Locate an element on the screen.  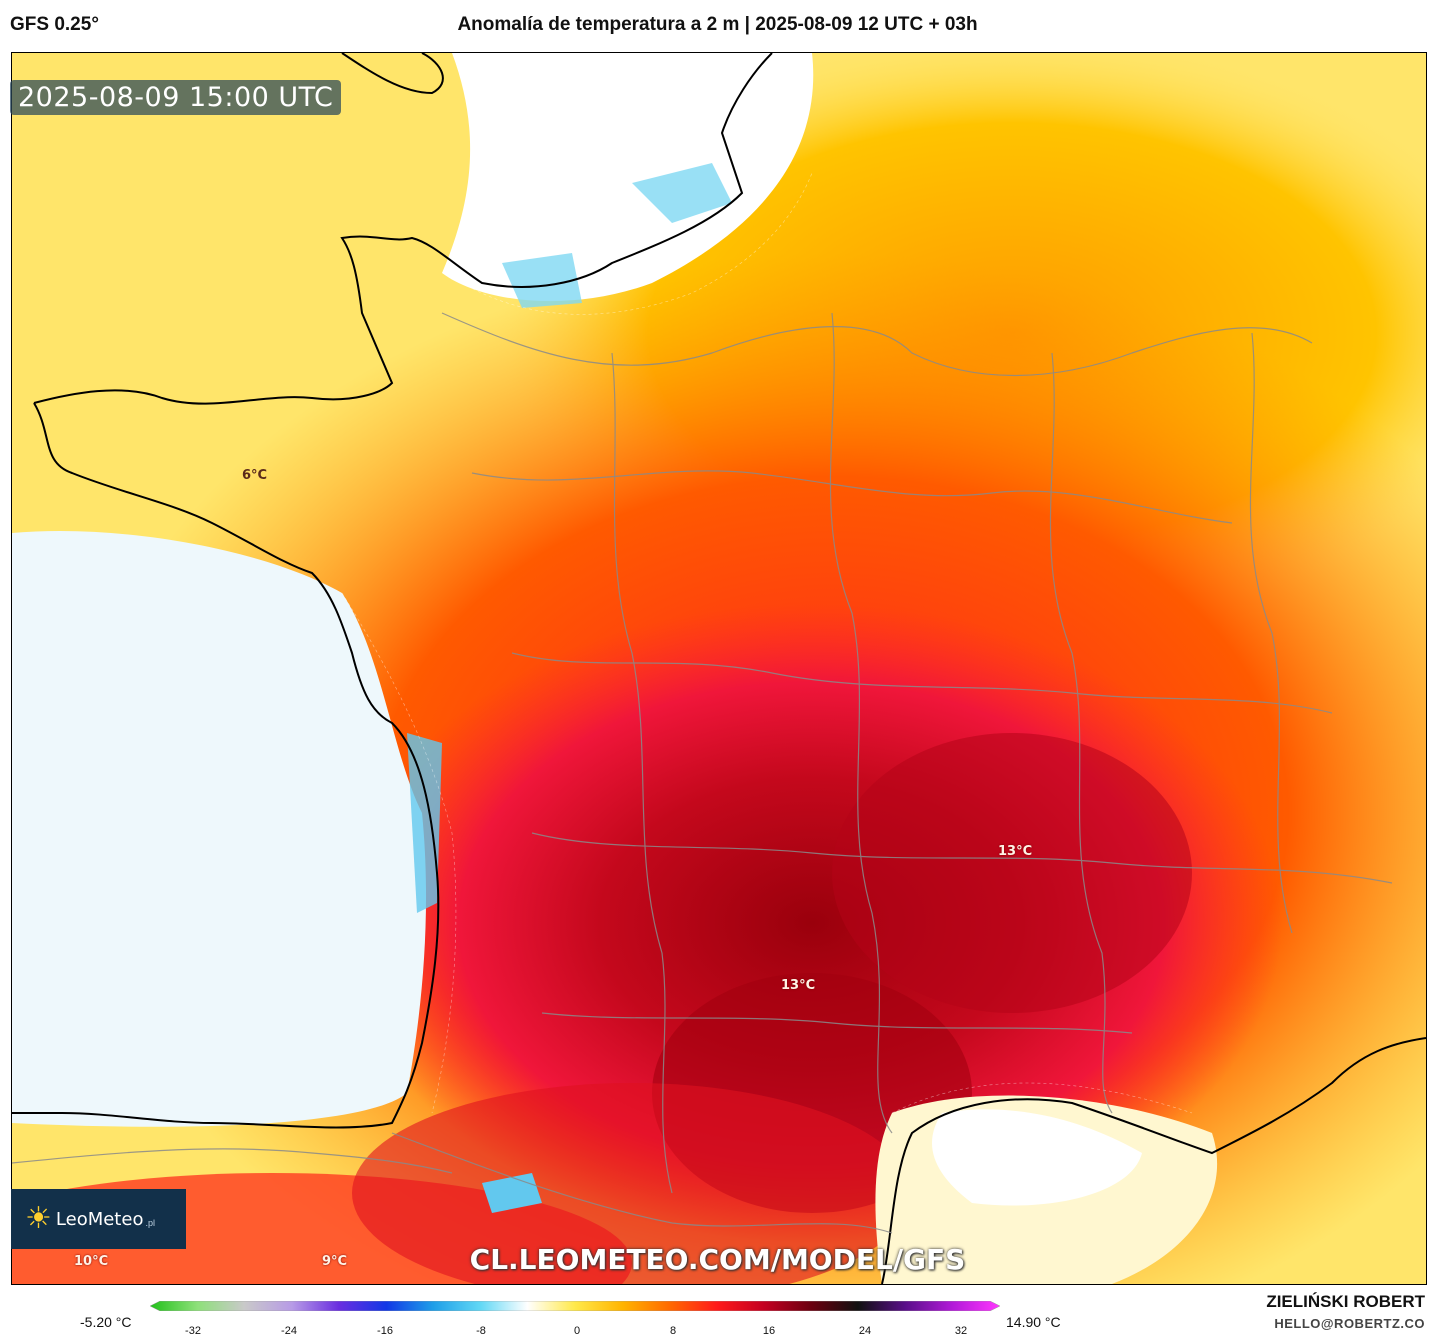
landes-blue-strip is located at coordinates (424, 823).